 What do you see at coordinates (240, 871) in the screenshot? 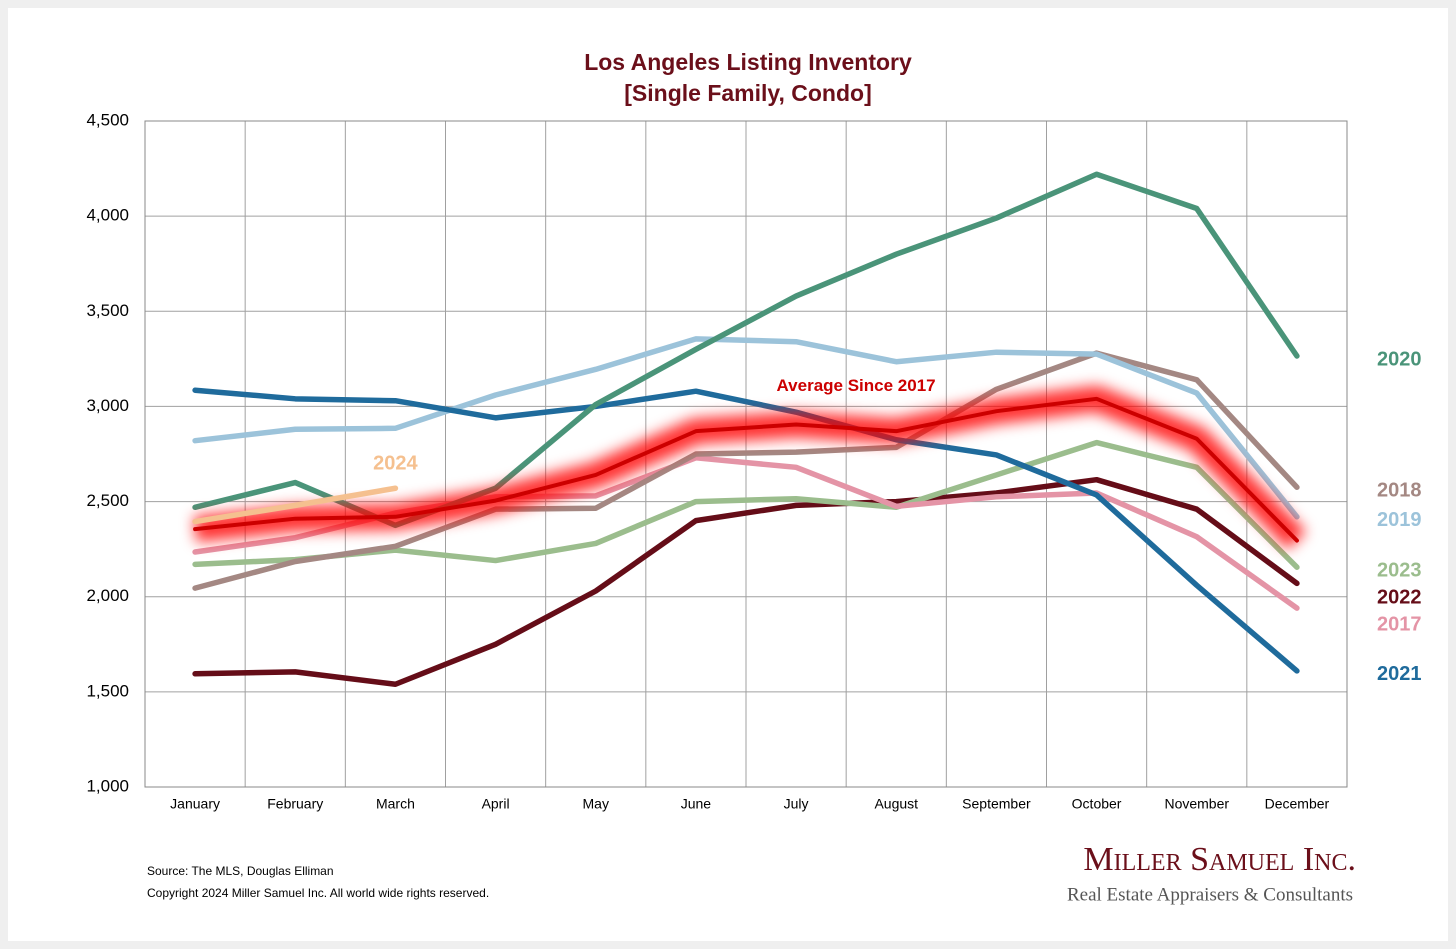
I see `source: Source: The MLS, Douglas Elliman` at bounding box center [240, 871].